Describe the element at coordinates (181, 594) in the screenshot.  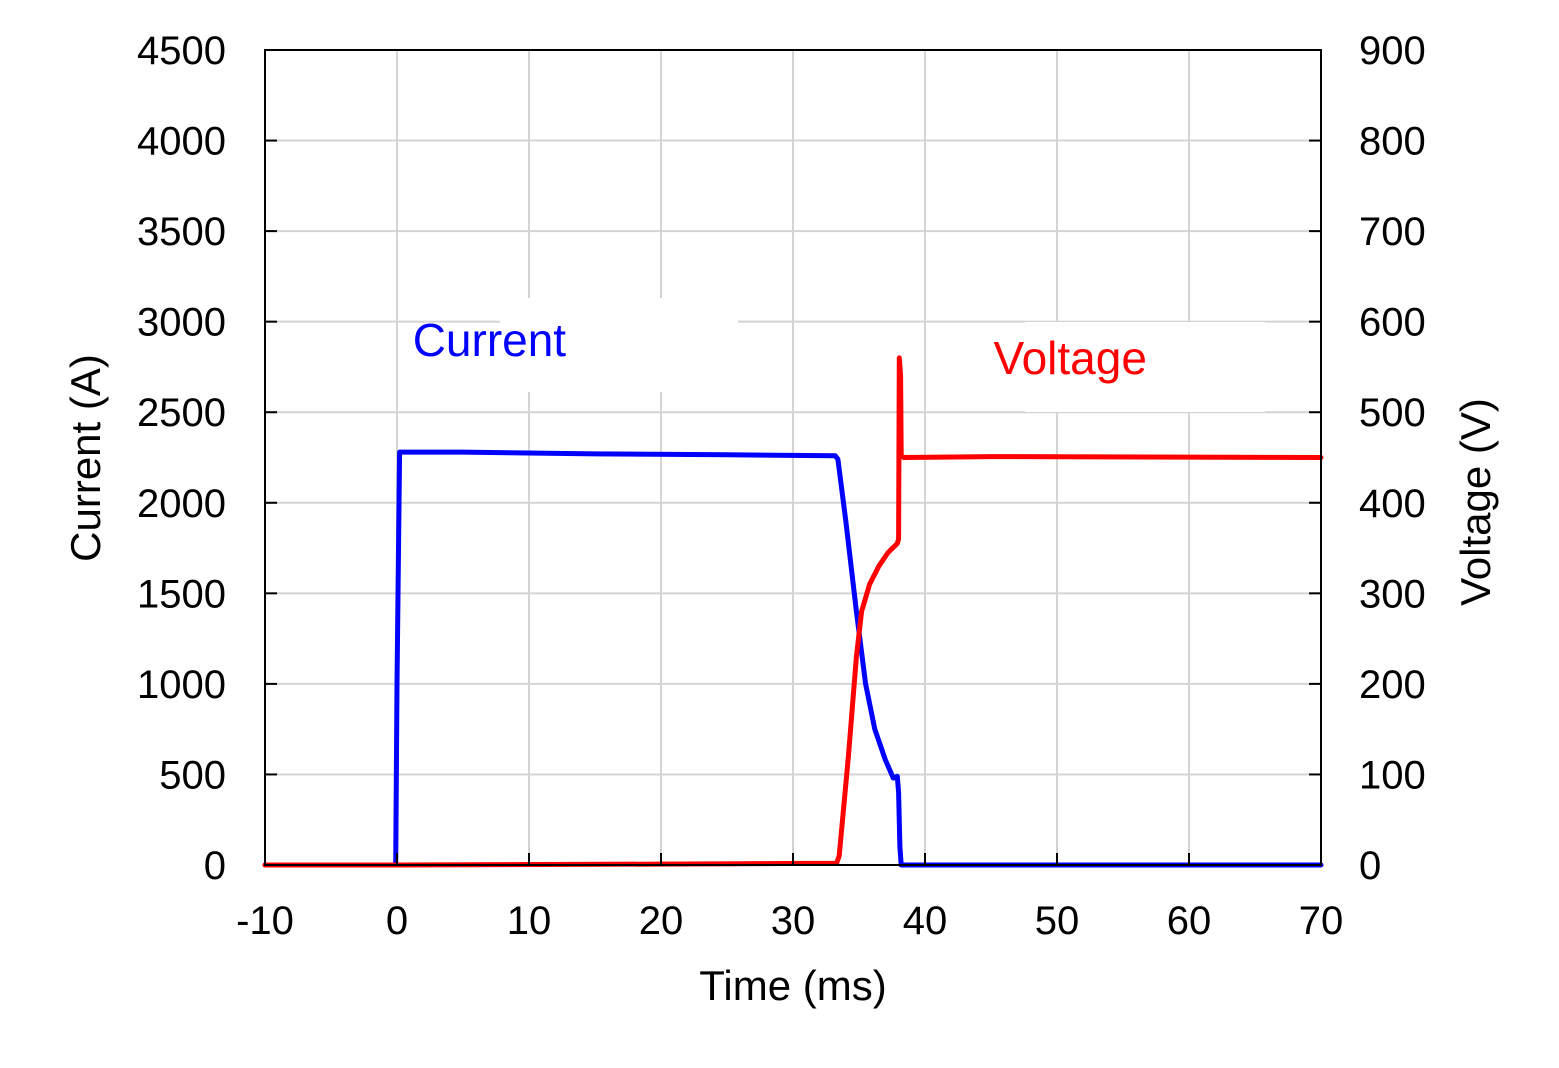
I see `y-left-tick-label: 1500` at that location.